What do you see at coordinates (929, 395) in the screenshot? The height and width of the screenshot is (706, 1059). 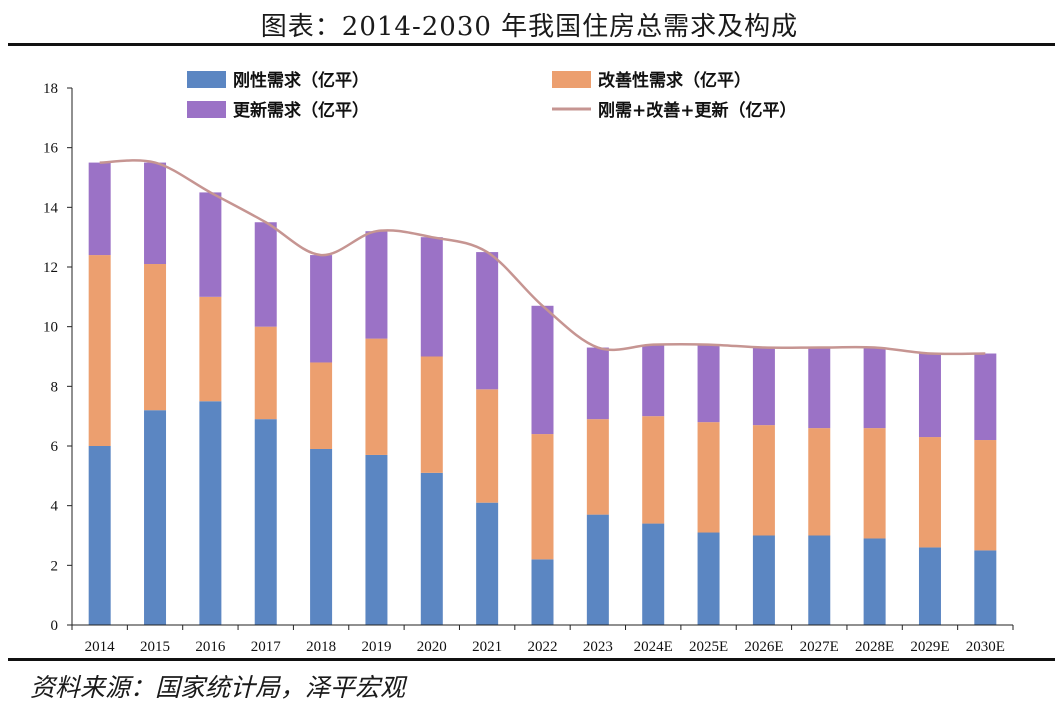 I see `bar-renewal-2029E` at bounding box center [929, 395].